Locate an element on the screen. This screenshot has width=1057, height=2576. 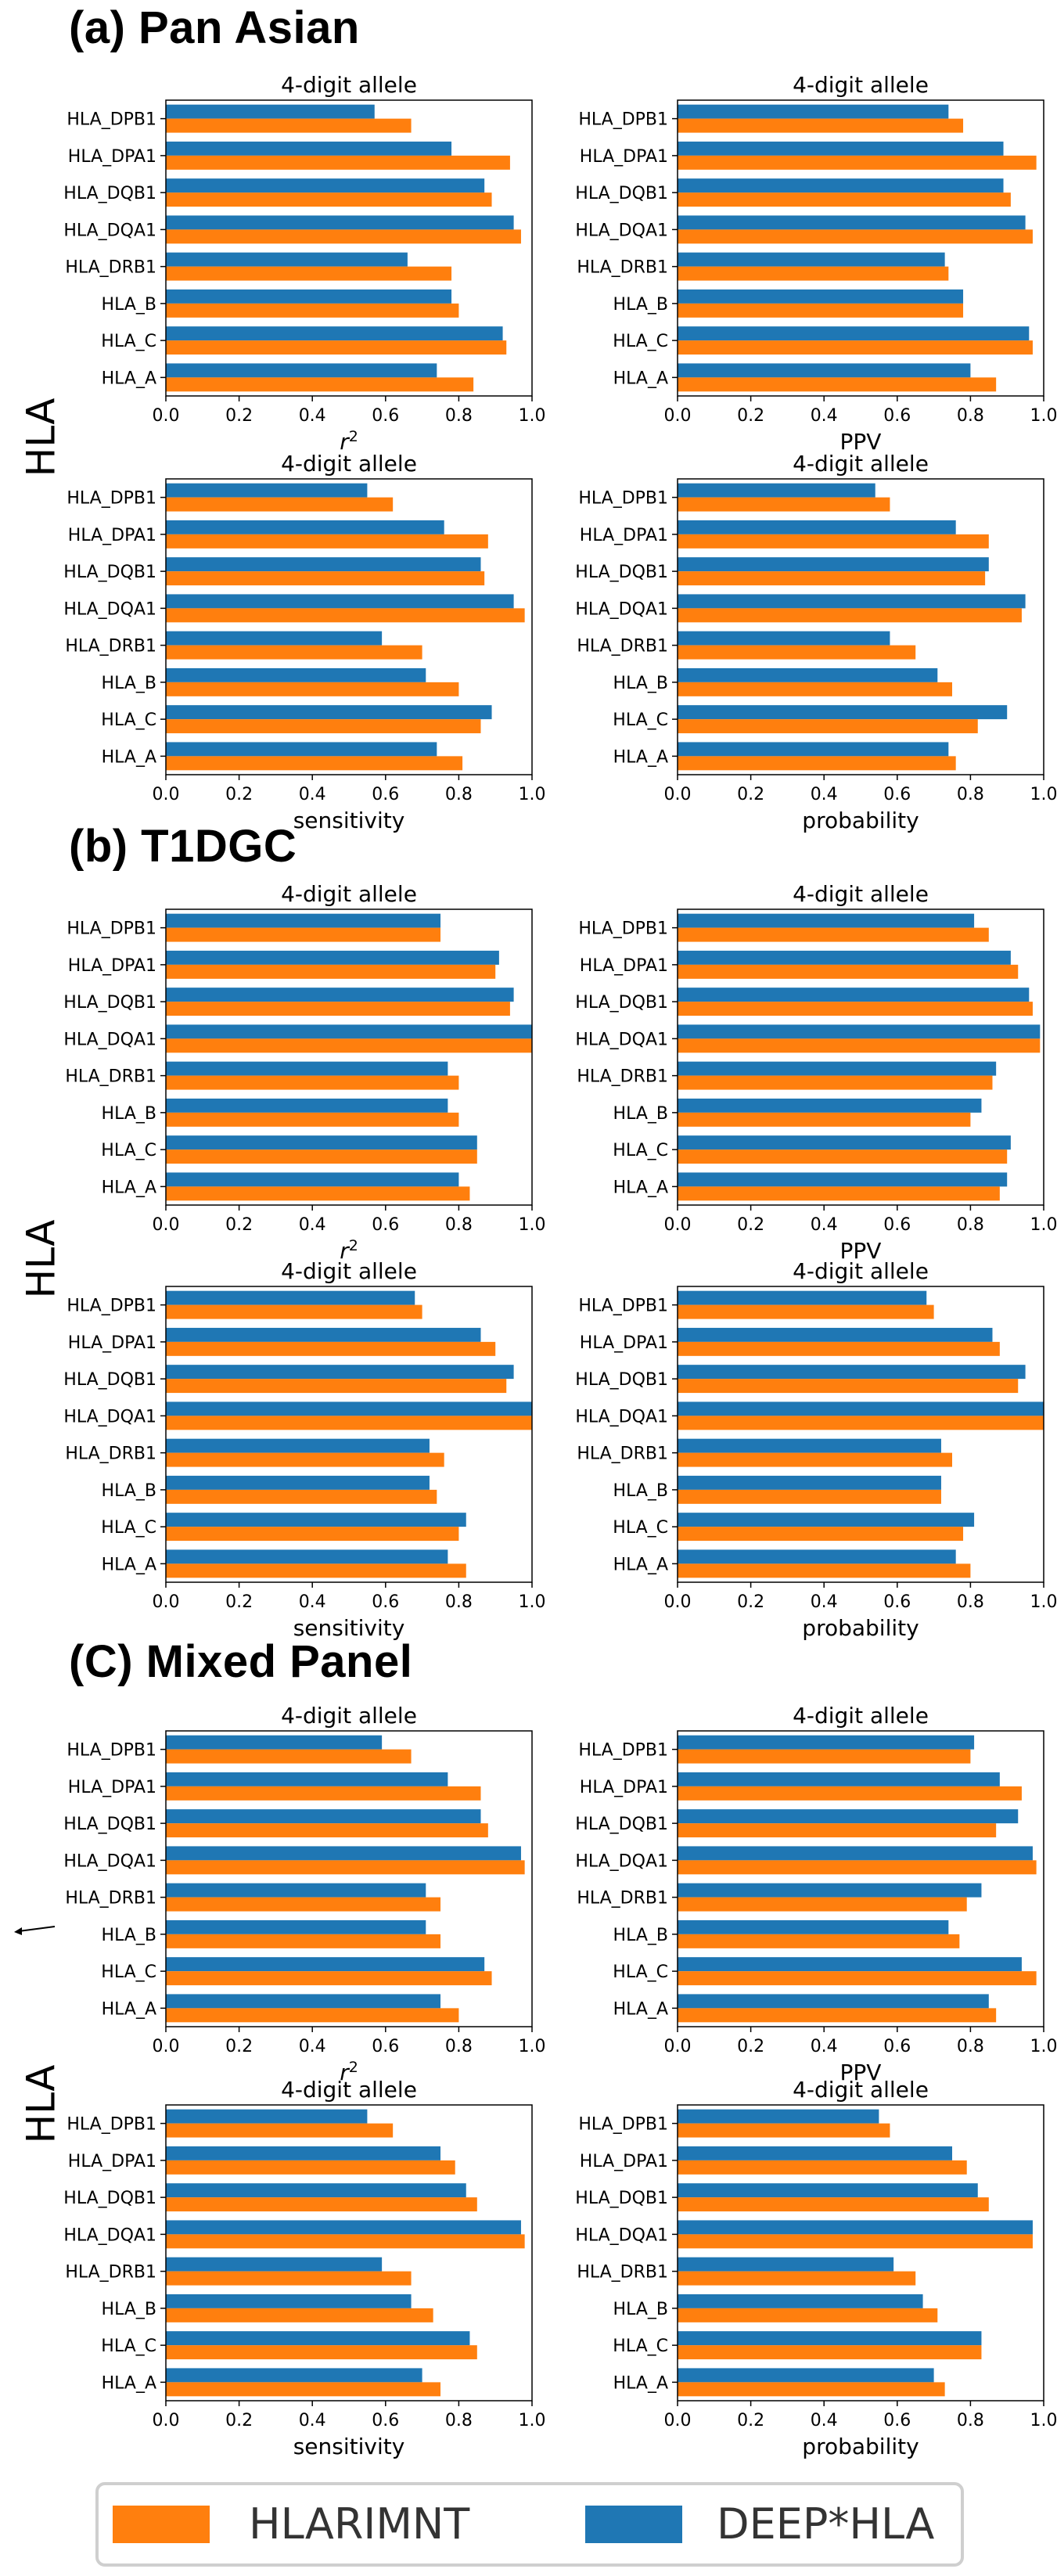
y-tick-label: HLA_DRB1 is located at coordinates (622, 647).